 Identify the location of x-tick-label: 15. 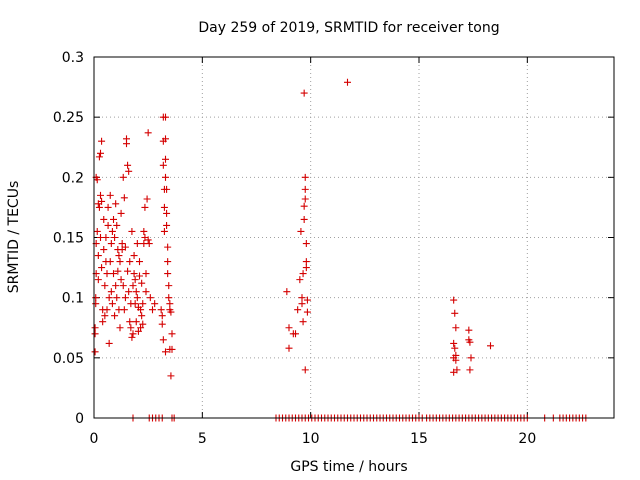
(419, 439).